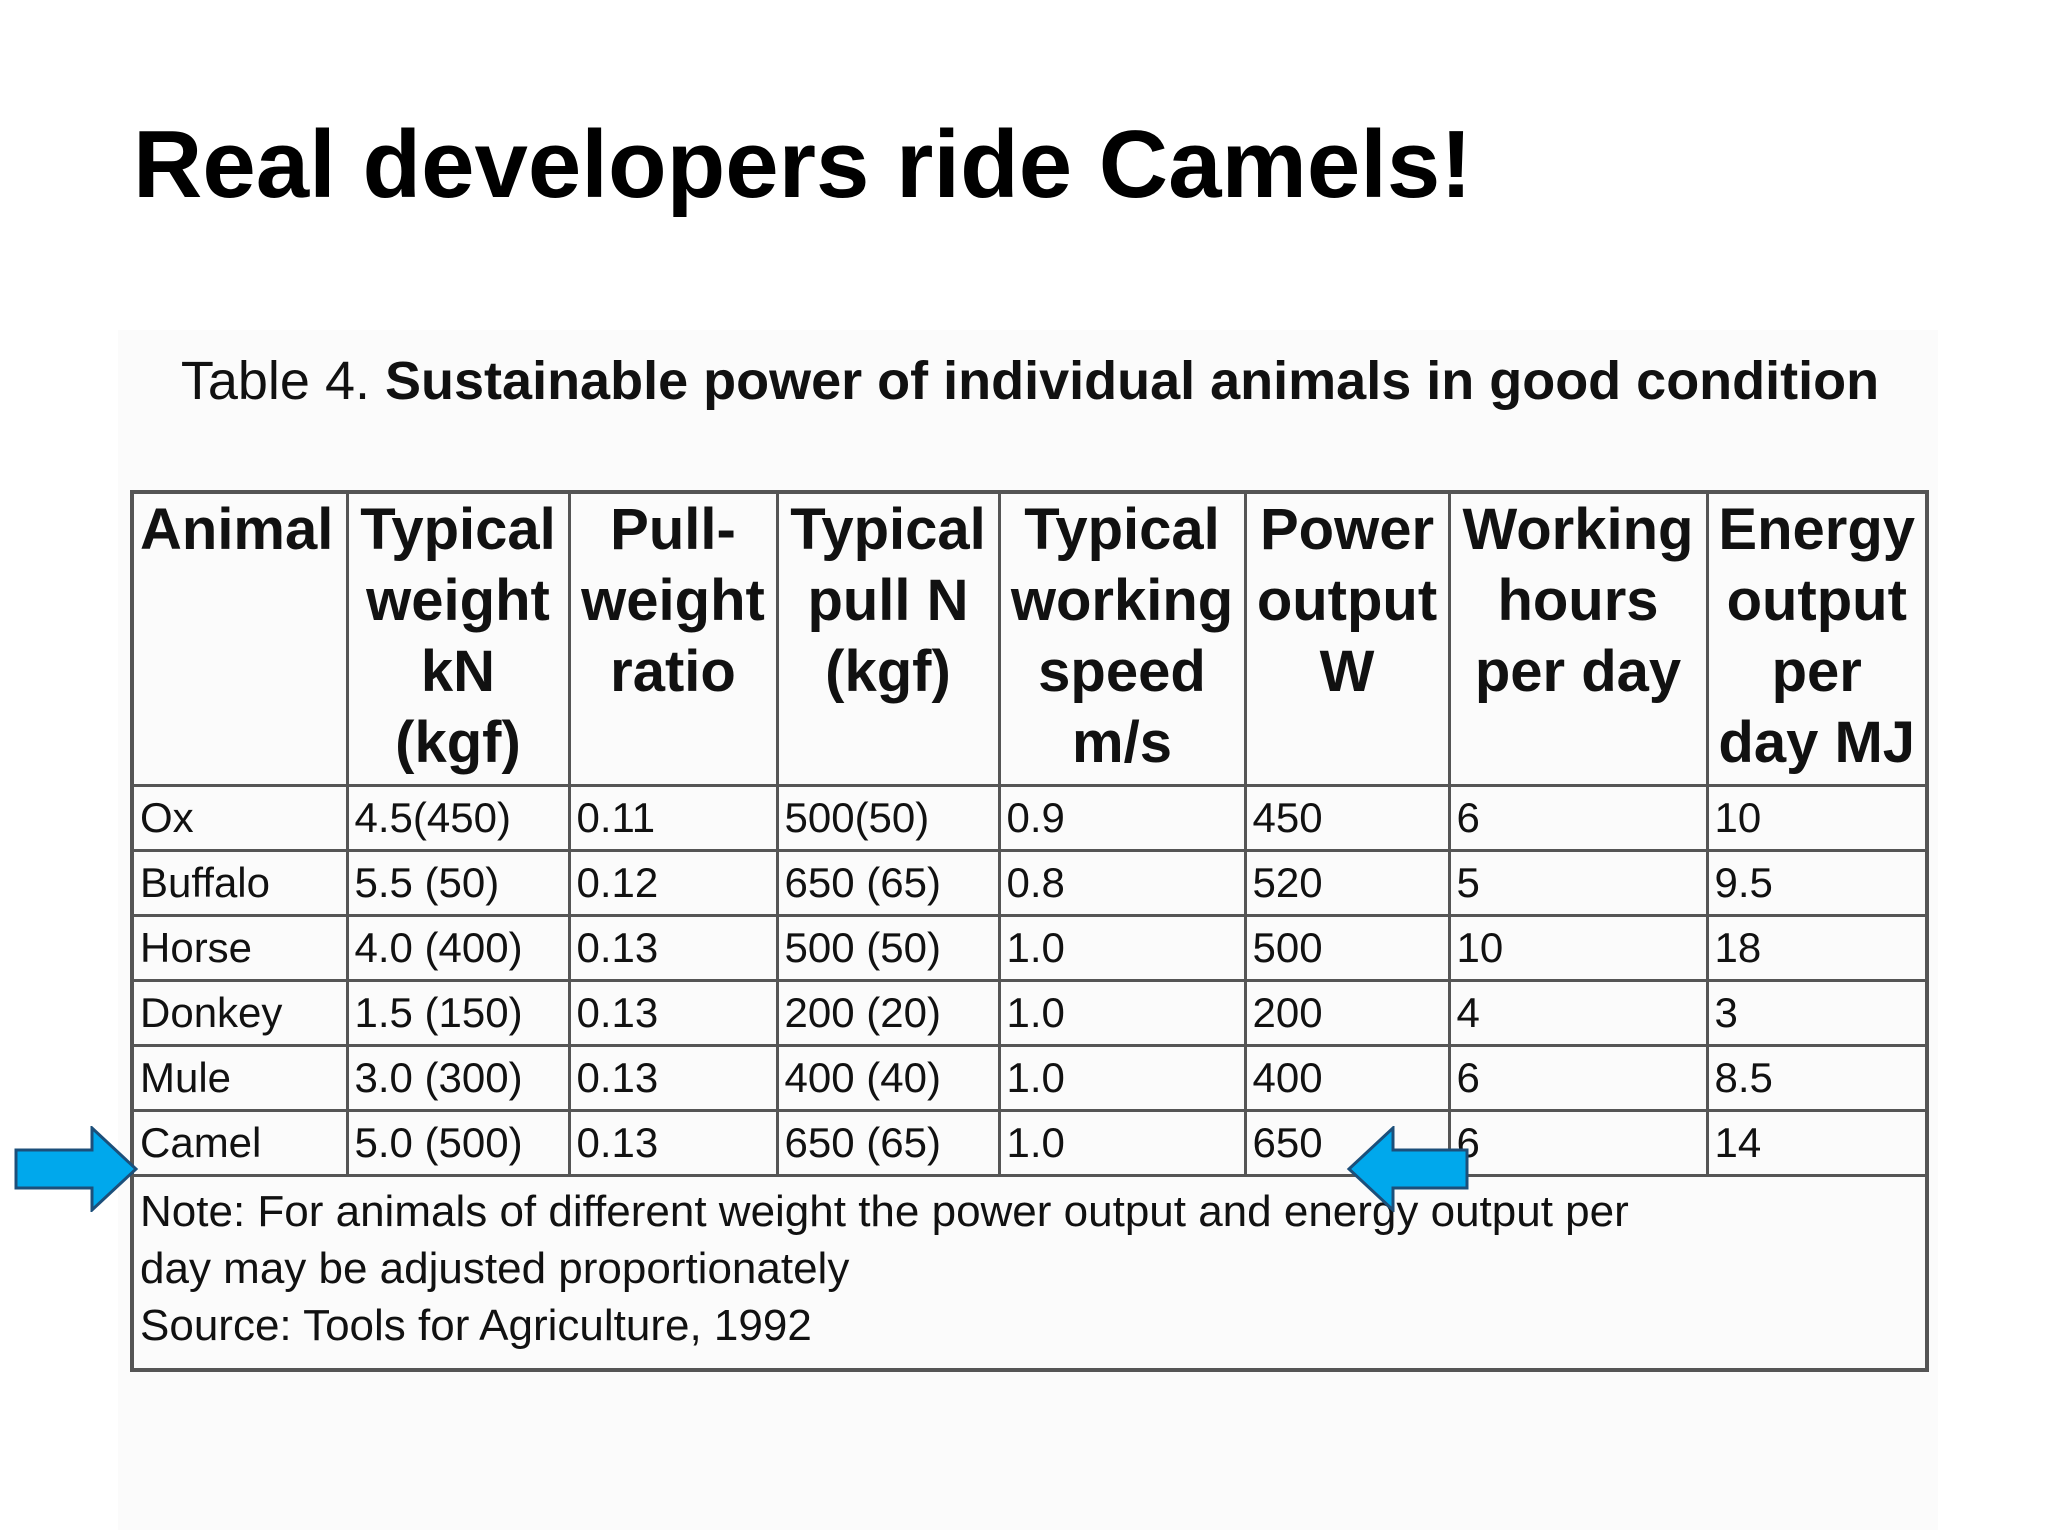 The image size is (2048, 1536). I want to click on table-cell: Buffalo, so click(239, 883).